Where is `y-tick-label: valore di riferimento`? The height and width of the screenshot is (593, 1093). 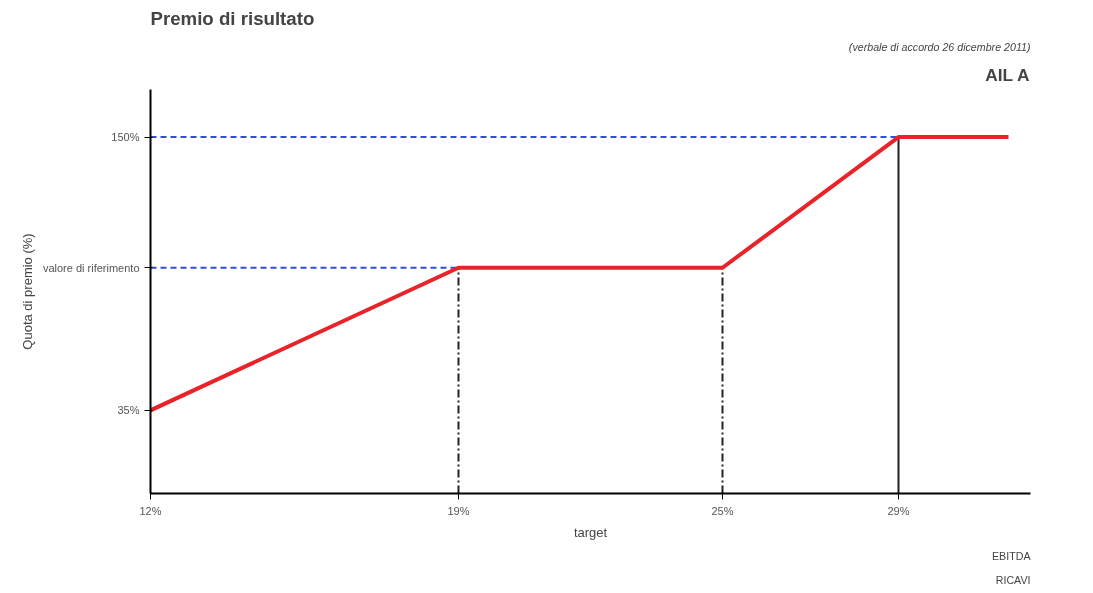 y-tick-label: valore di riferimento is located at coordinates (91, 267).